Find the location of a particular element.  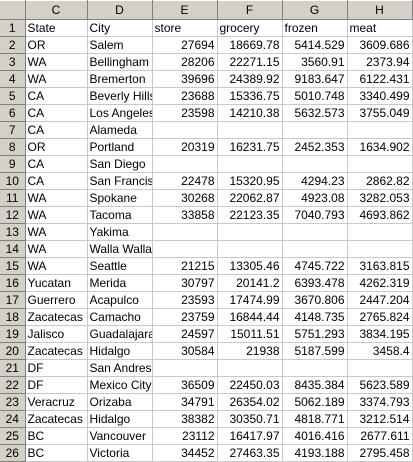

cell-store: 20319 is located at coordinates (185, 147).